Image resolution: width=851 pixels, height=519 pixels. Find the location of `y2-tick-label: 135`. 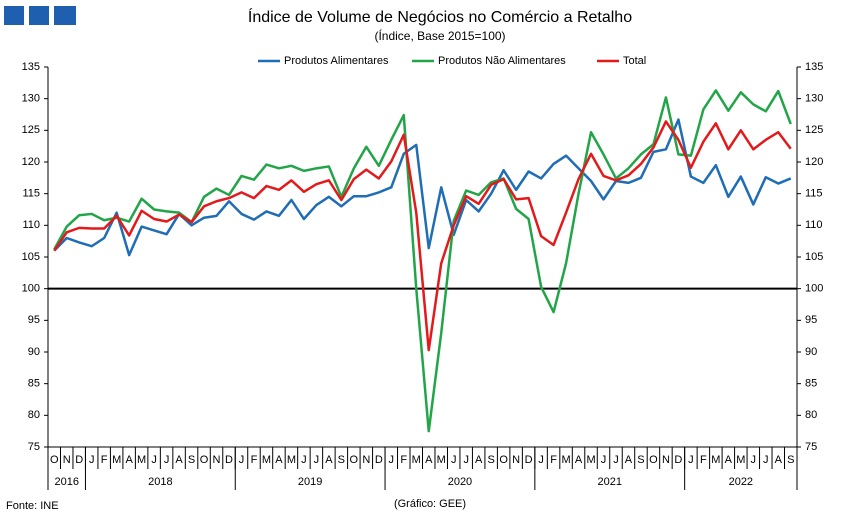

y2-tick-label: 135 is located at coordinates (814, 67).